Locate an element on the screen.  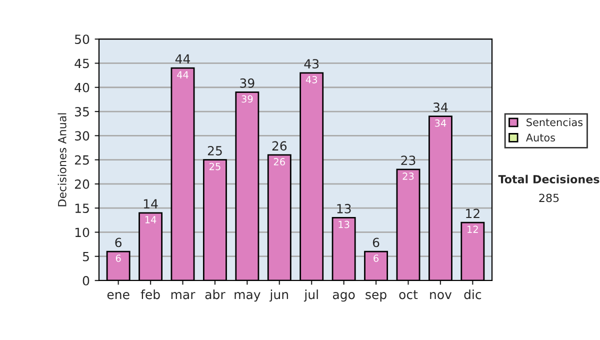
total-label: 44 is located at coordinates (182, 59).